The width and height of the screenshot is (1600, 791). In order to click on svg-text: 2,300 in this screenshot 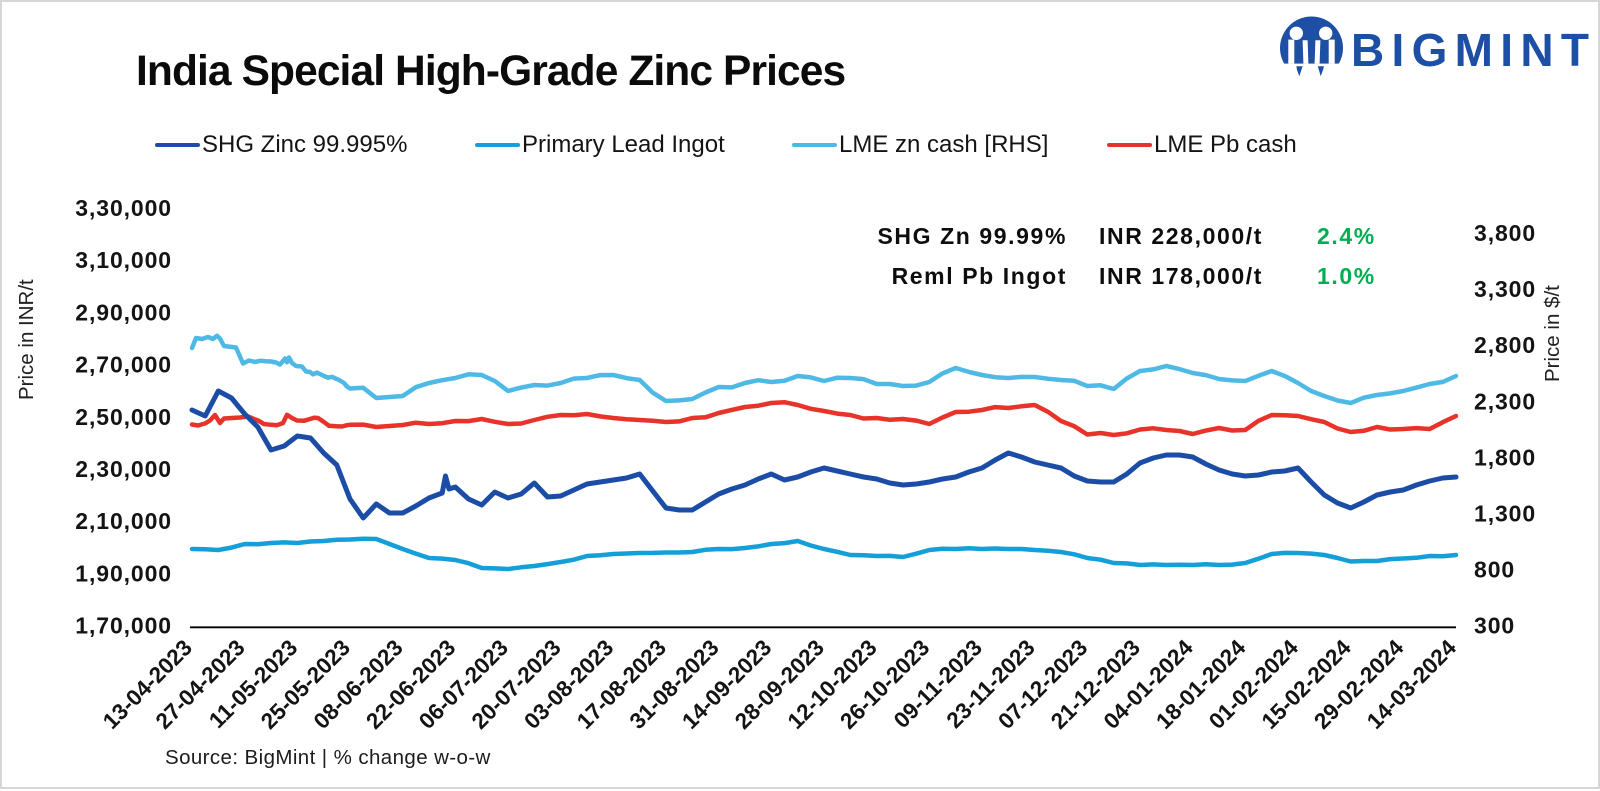, I will do `click(1505, 401)`.